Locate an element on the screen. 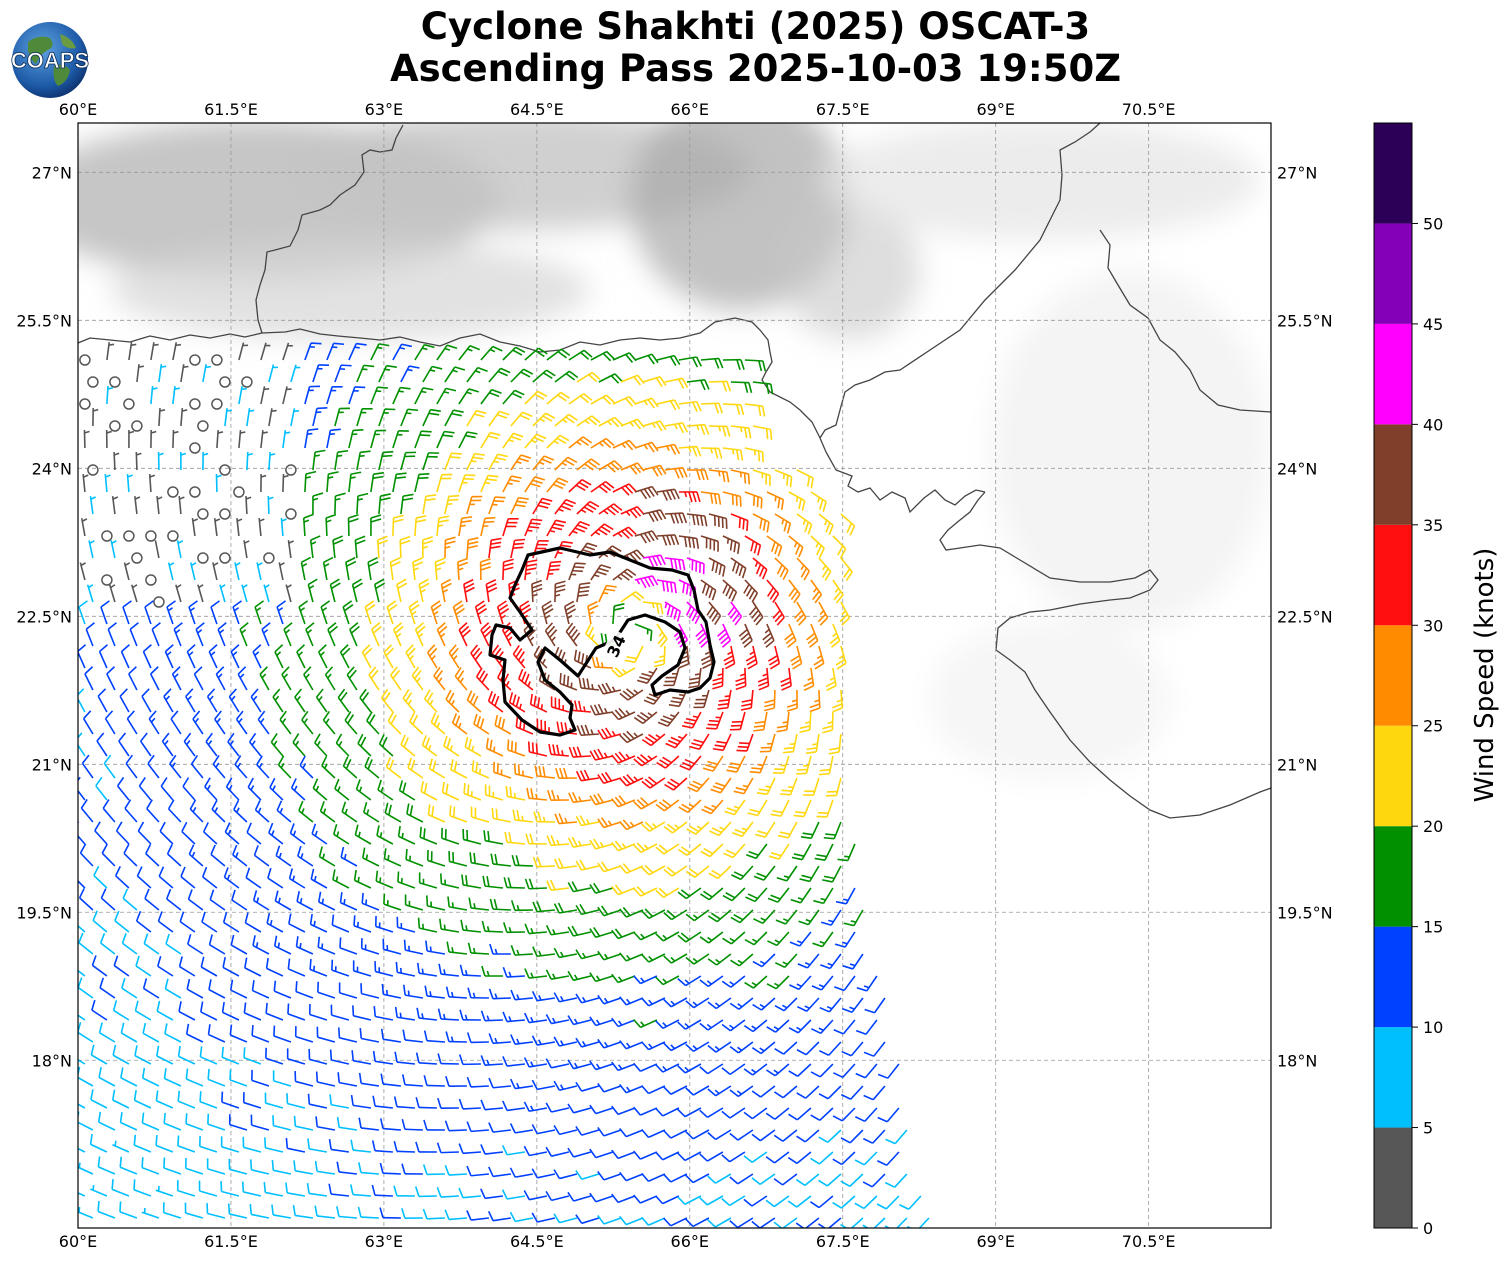  lon-tick-bottom: 70.5°E is located at coordinates (1149, 1241).